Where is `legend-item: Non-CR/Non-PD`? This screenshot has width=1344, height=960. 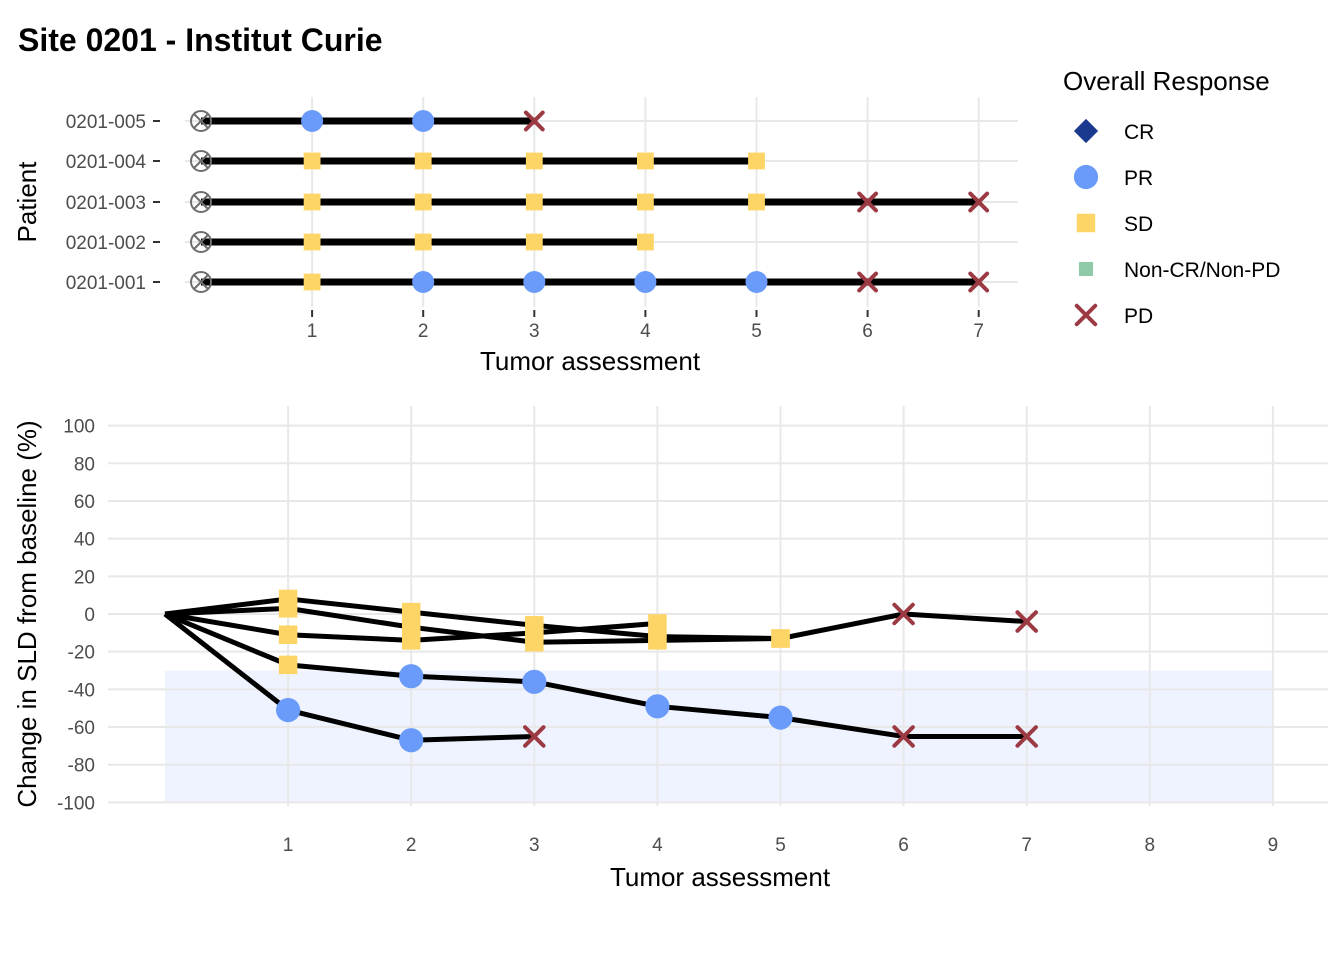 legend-item: Non-CR/Non-PD is located at coordinates (1179, 270).